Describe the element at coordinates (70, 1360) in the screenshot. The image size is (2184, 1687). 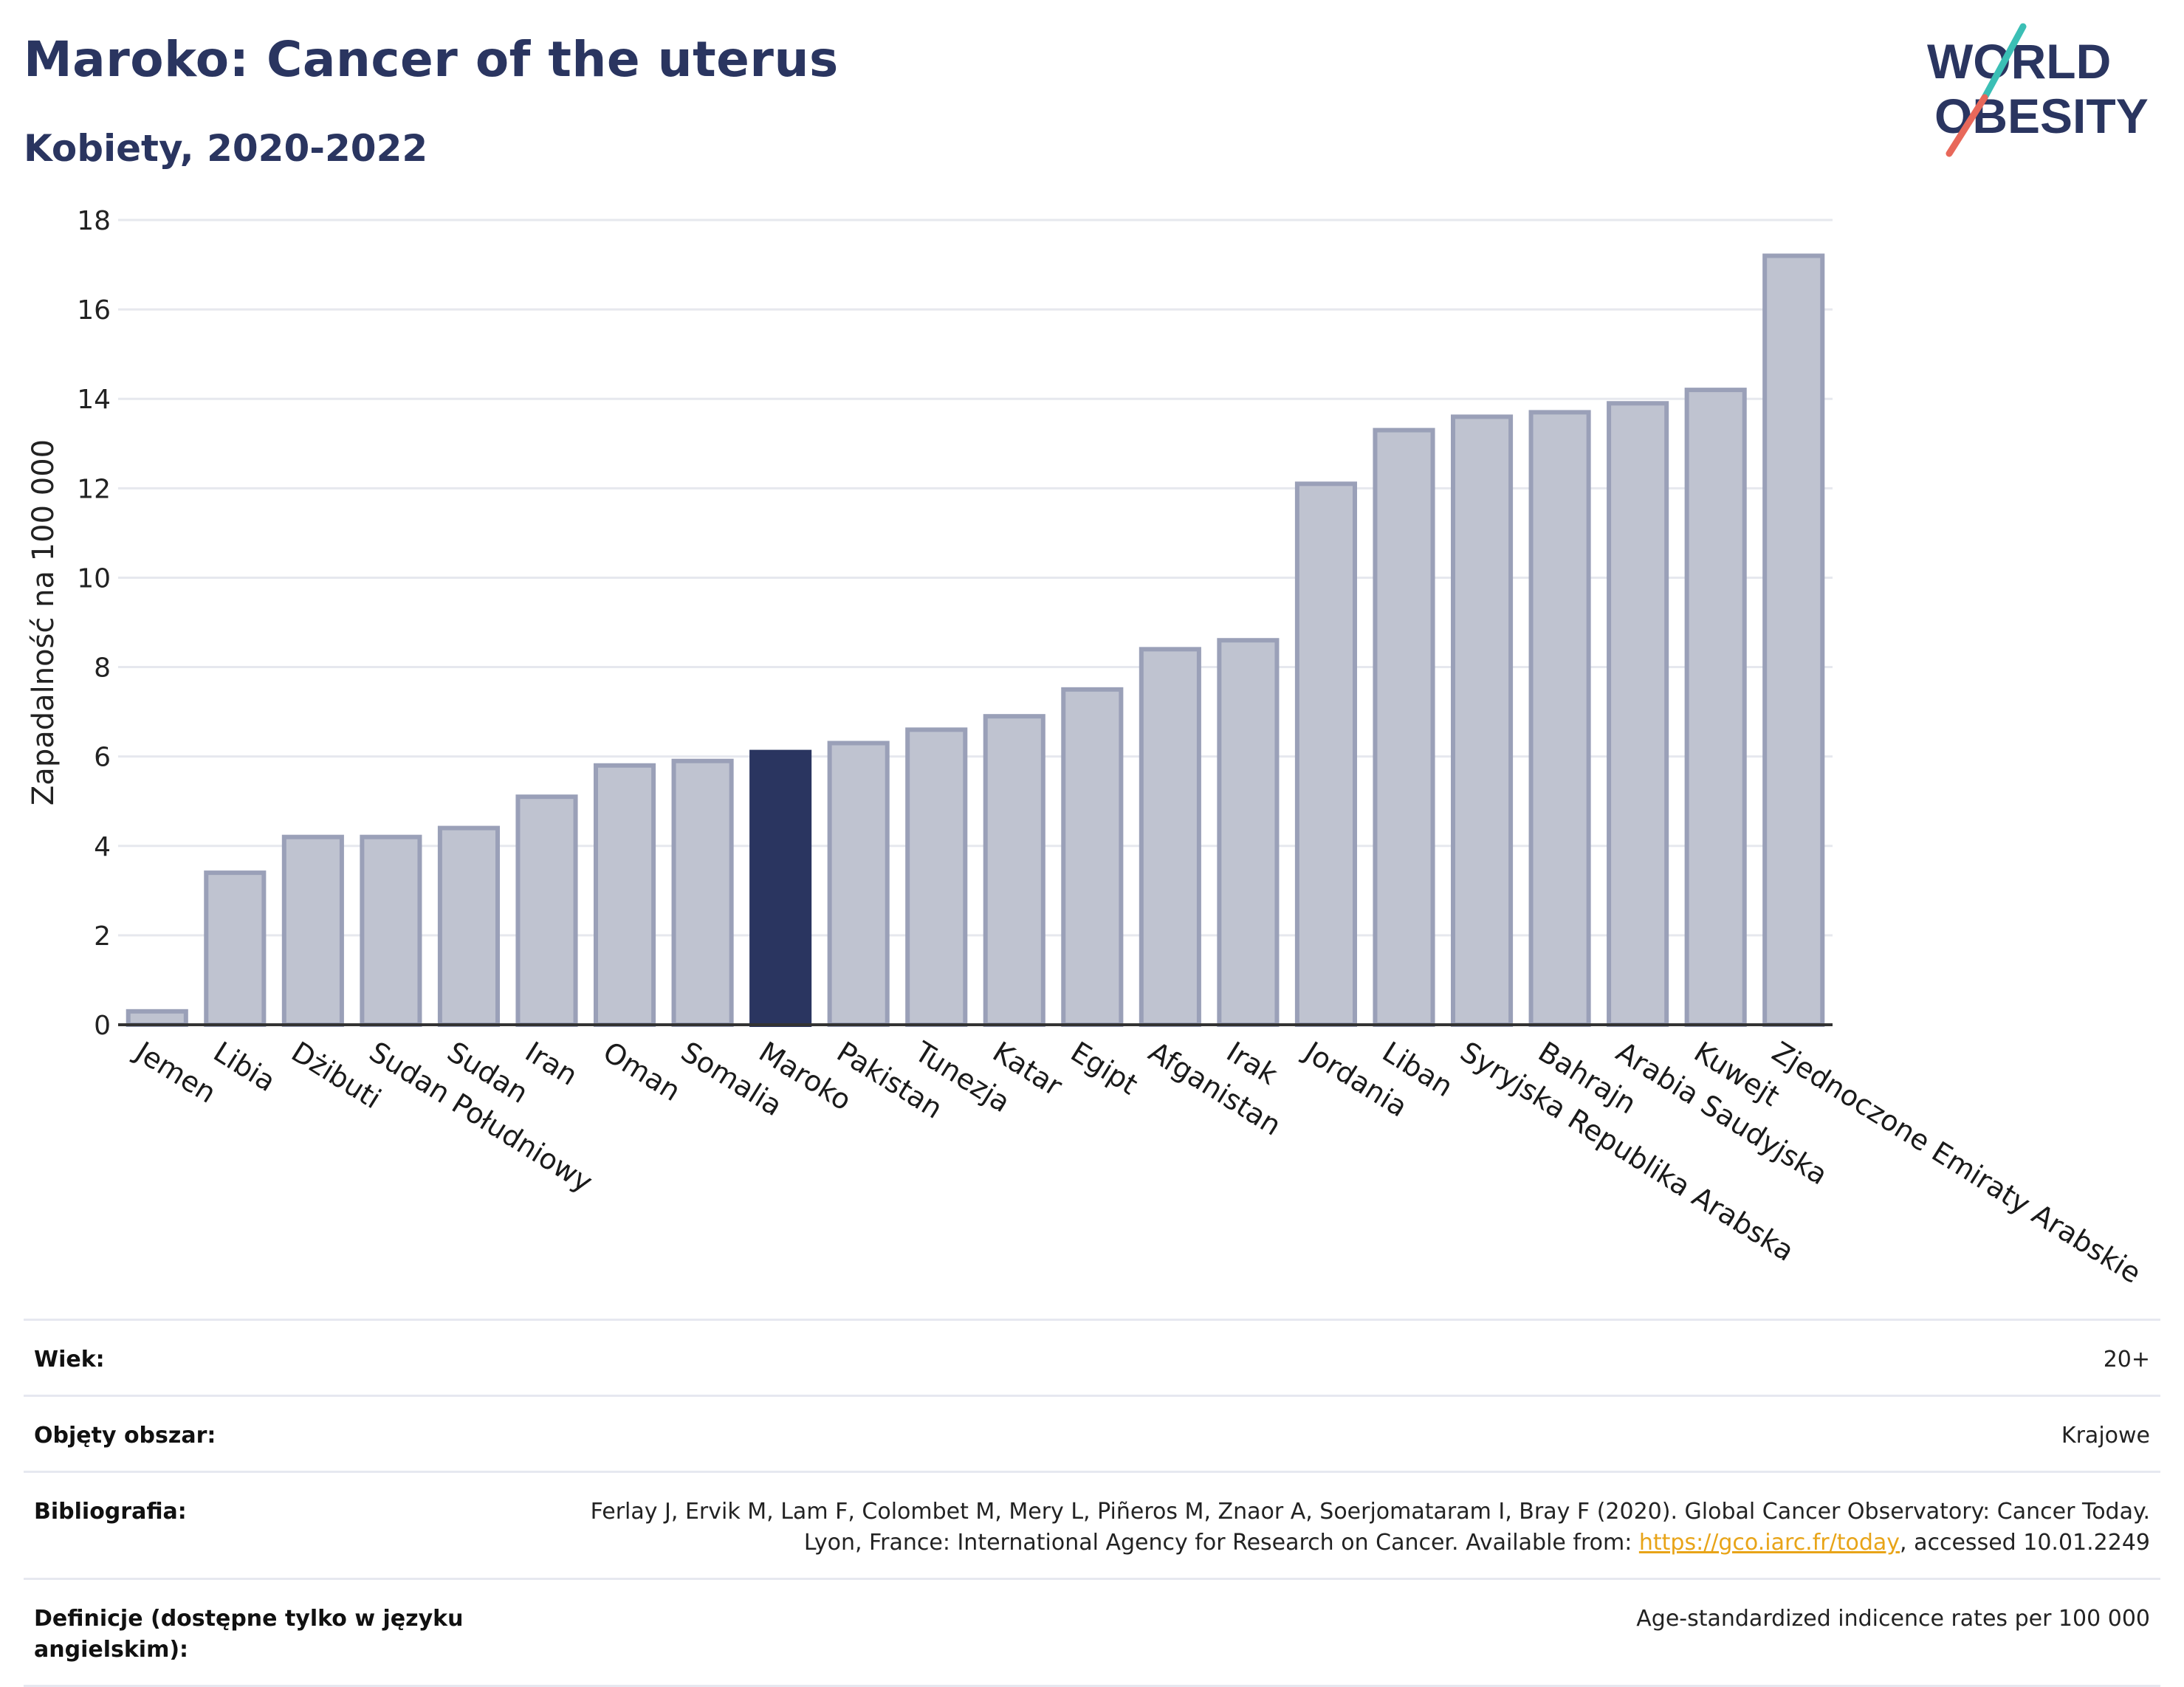
I see `meta-label: Wiek:` at that location.